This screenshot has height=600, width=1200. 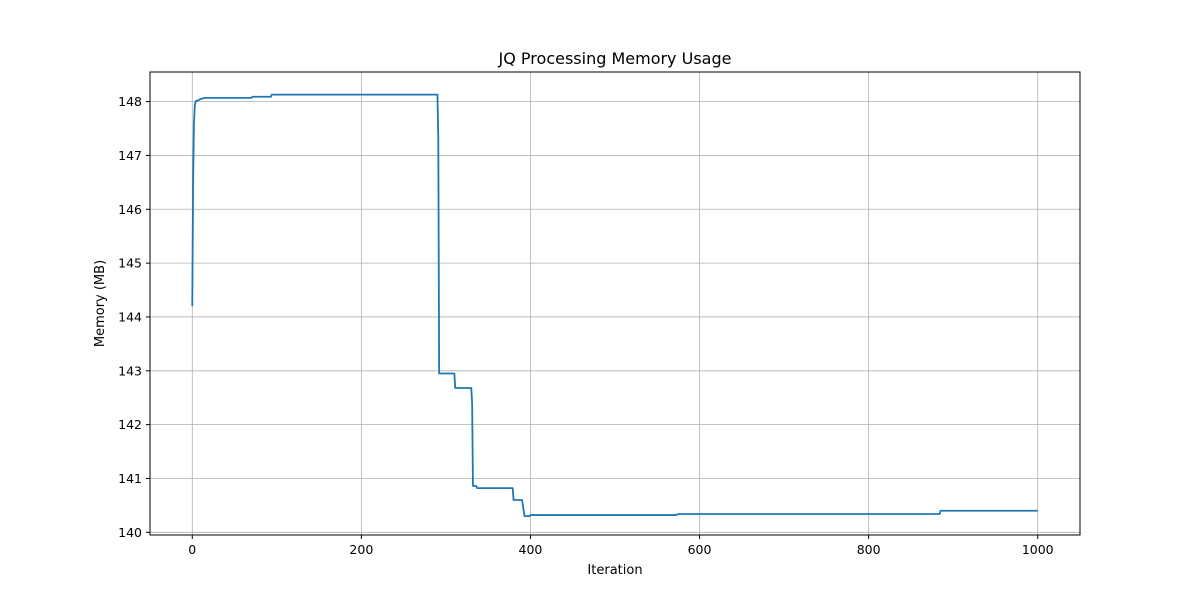 I want to click on y-tick-label: 144, so click(x=130, y=316).